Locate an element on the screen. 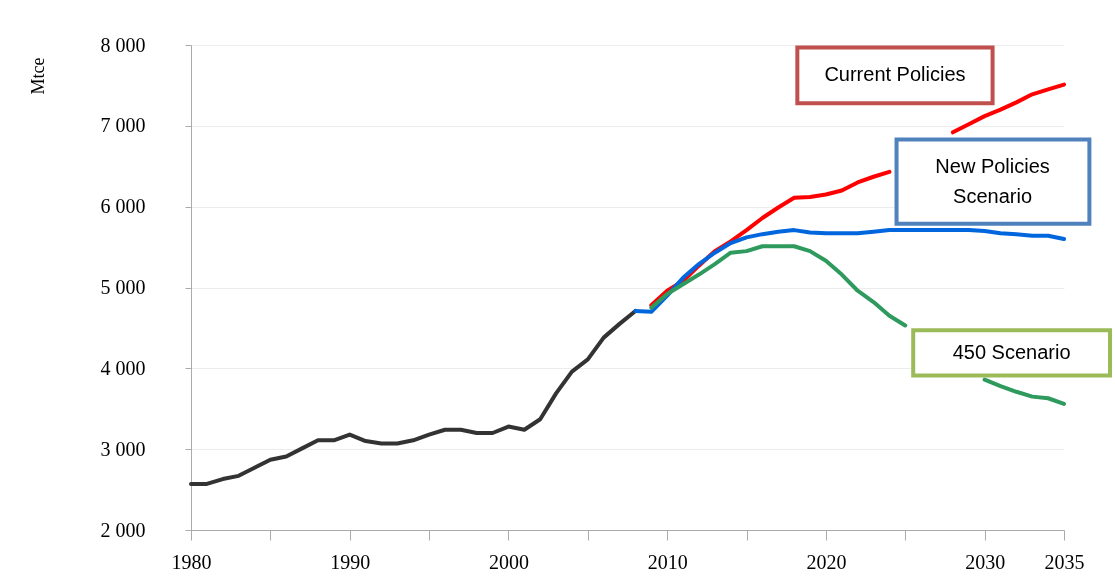  x-tick-label: 2030 is located at coordinates (985, 561).